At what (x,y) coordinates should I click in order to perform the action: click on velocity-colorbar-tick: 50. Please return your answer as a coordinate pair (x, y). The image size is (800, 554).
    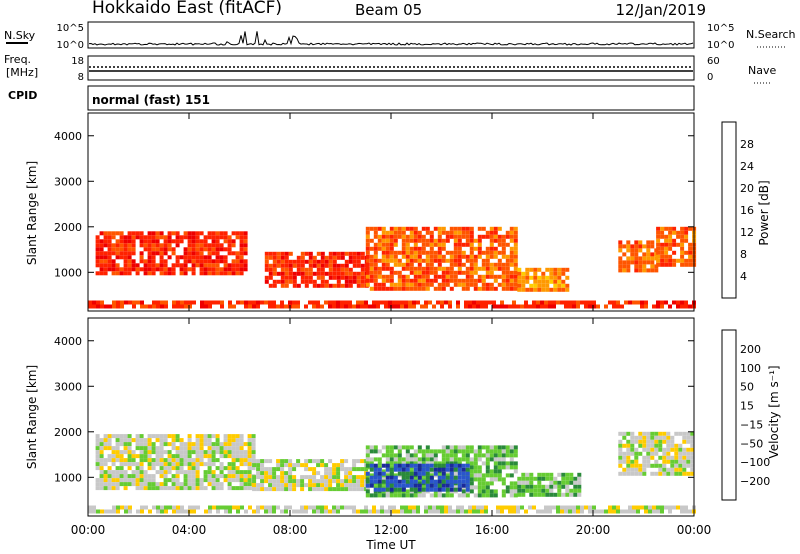
    Looking at the image, I should click on (747, 387).